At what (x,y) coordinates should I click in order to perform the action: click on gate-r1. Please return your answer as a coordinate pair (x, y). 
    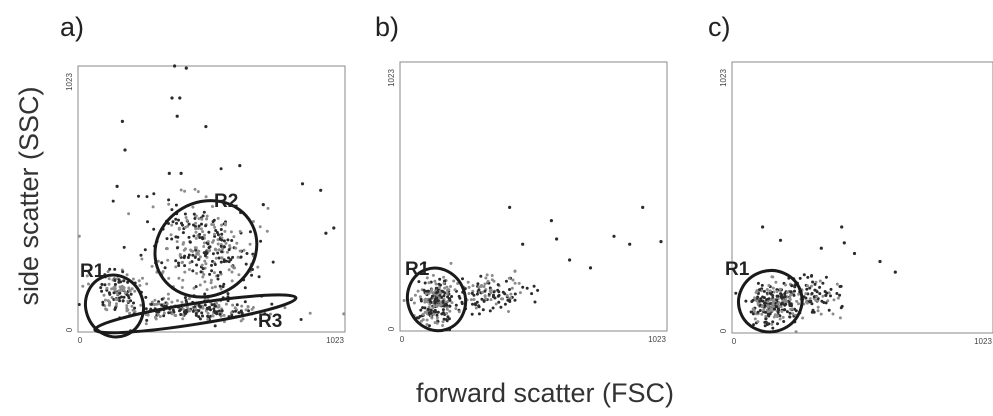
    Looking at the image, I should click on (770, 301).